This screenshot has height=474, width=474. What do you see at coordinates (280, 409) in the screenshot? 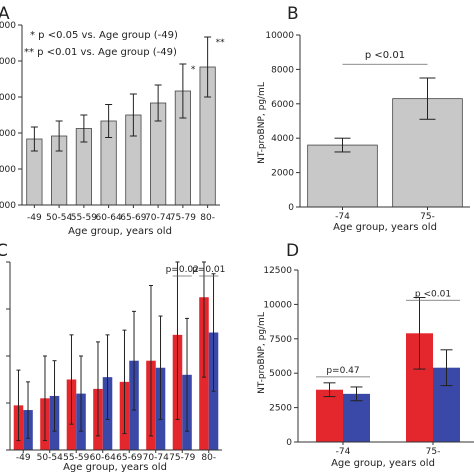
I see `panel-d-y-tick-label: 2500` at bounding box center [280, 409].